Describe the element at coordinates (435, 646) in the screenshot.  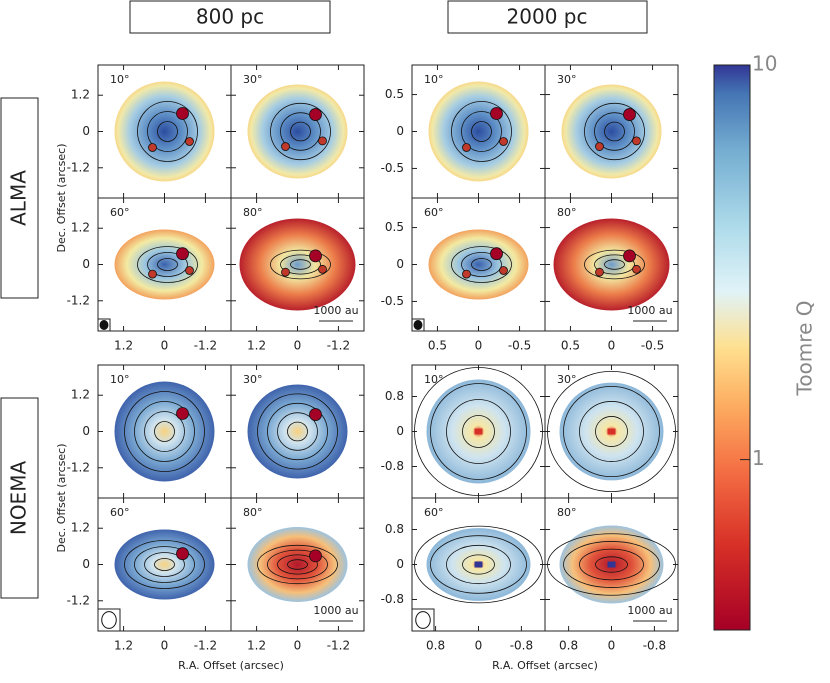
I see `x-tick-label: 0.8` at that location.